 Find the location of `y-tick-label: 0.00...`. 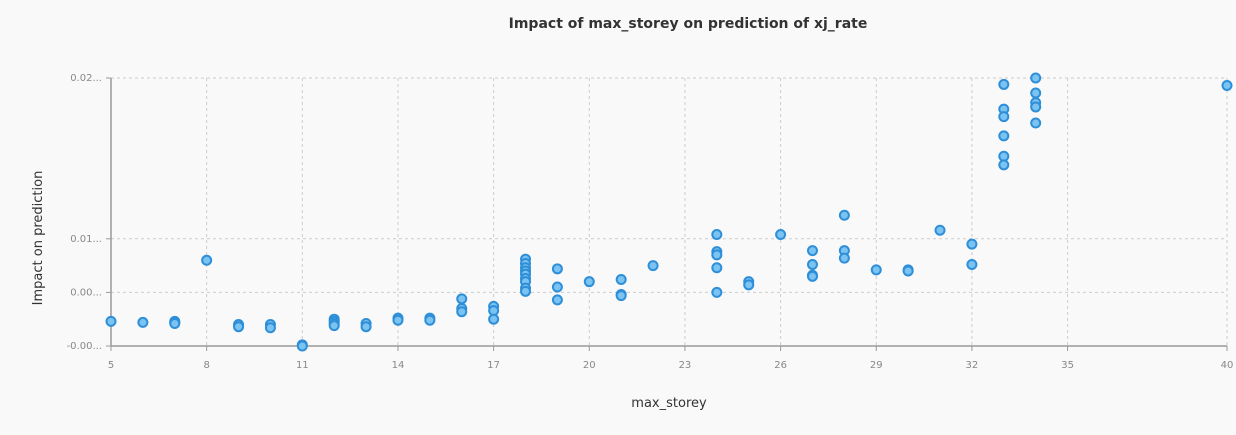

y-tick-label: 0.00... is located at coordinates (86, 292).